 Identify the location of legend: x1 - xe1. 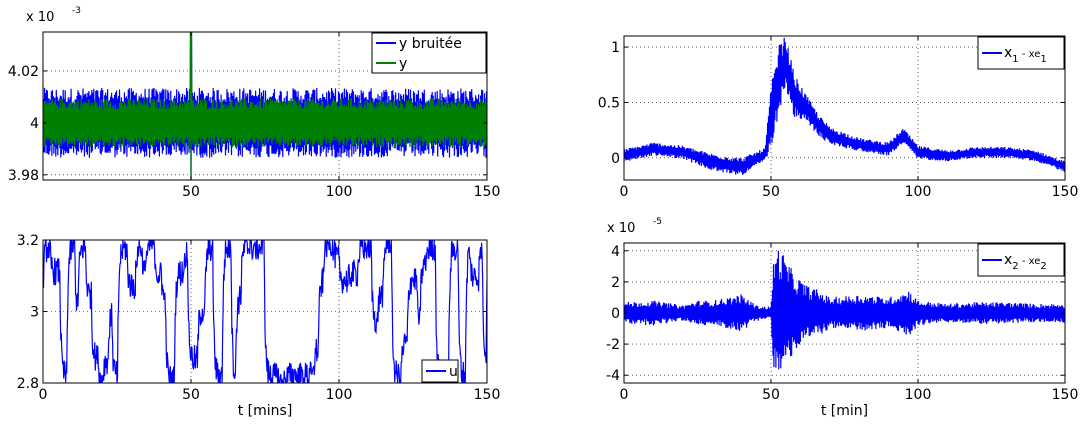
(1021, 53).